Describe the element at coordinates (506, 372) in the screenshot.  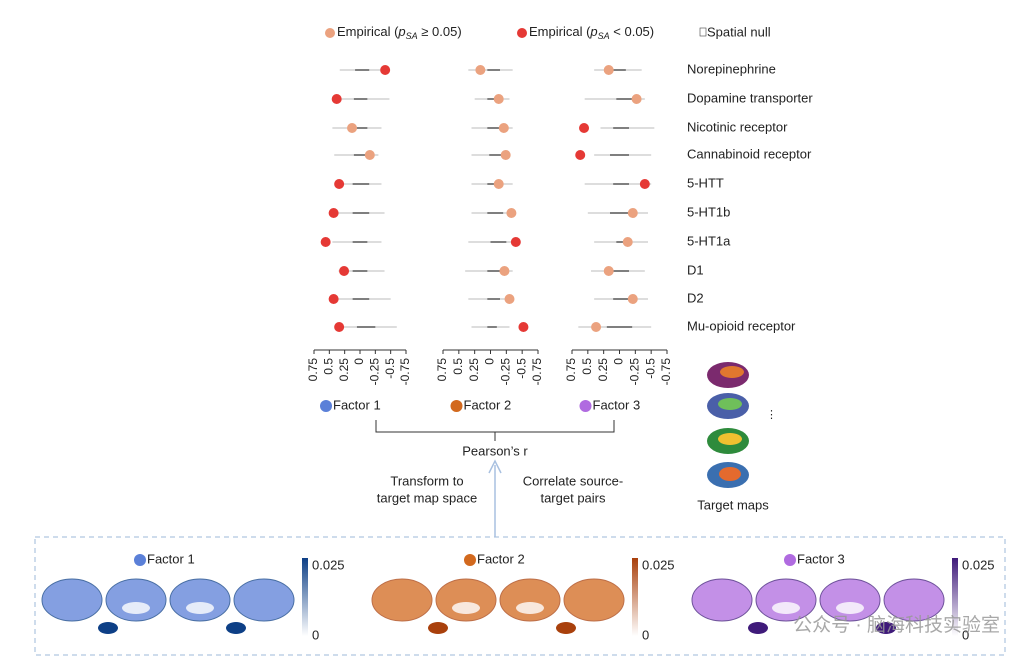
I see `x-tick-label: -0.25` at that location.